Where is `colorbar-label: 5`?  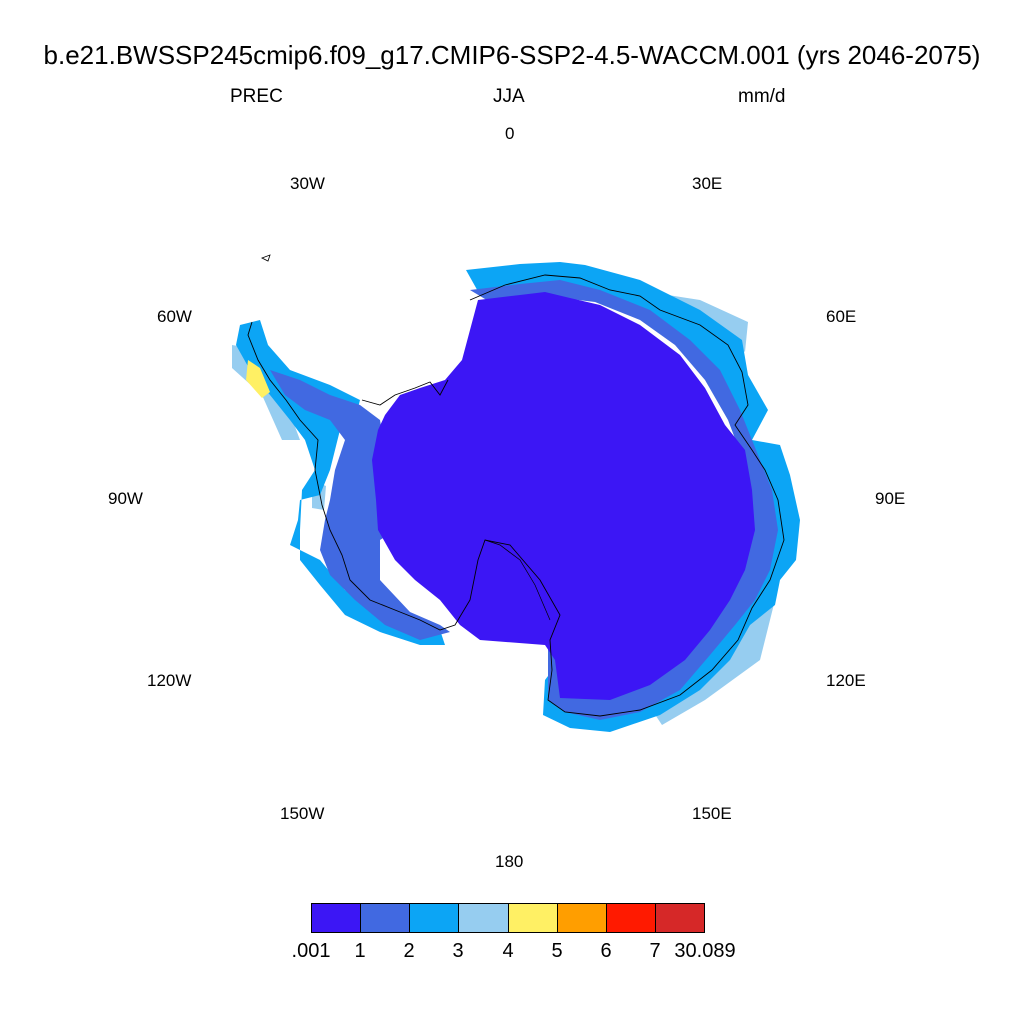 colorbar-label: 5 is located at coordinates (557, 951).